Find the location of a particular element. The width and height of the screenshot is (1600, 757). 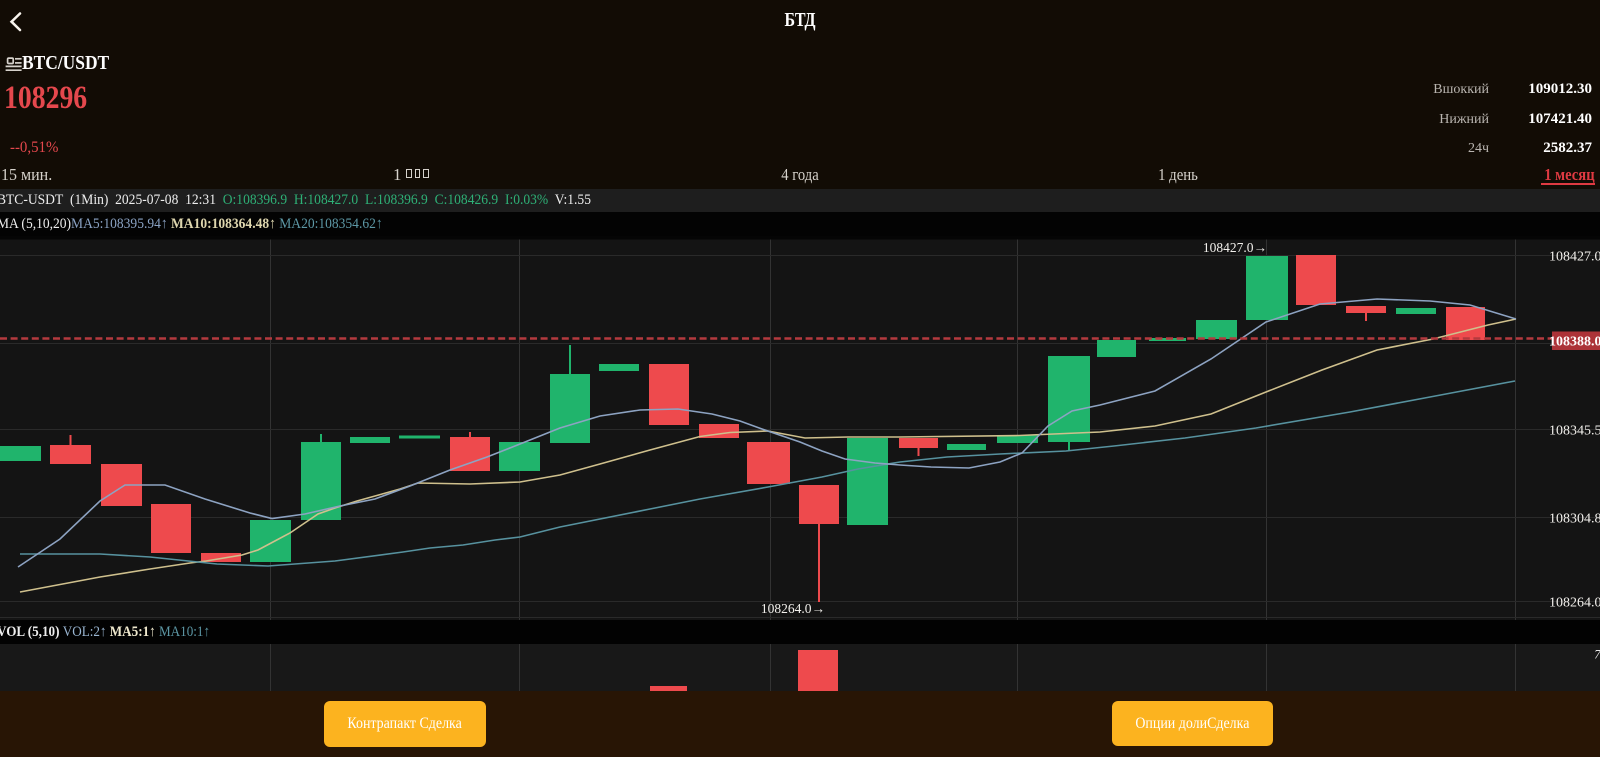

svg-text: 108427.0→ is located at coordinates (1235, 247).